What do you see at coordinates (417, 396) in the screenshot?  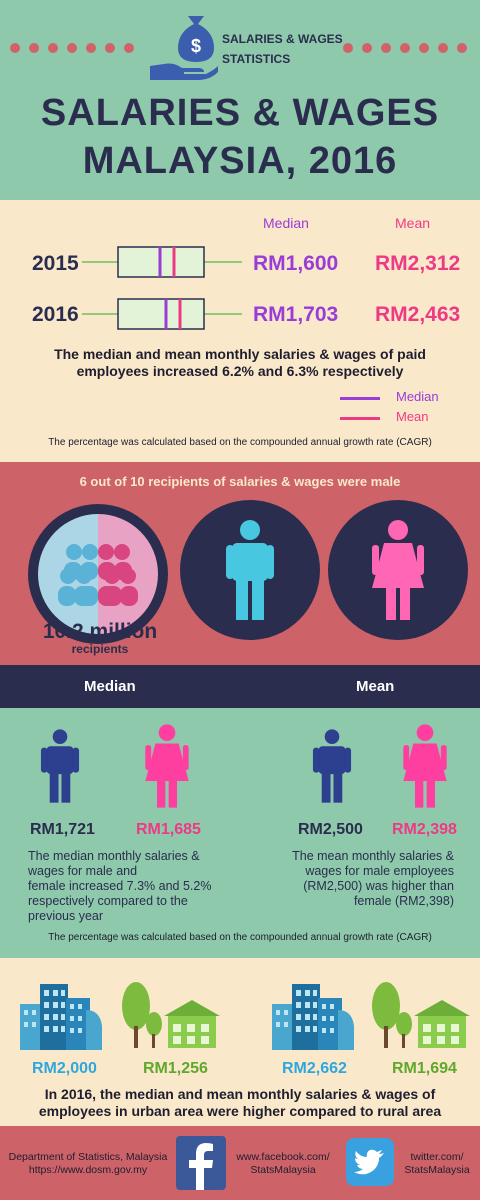 I see `legend-median-label: Median` at bounding box center [417, 396].